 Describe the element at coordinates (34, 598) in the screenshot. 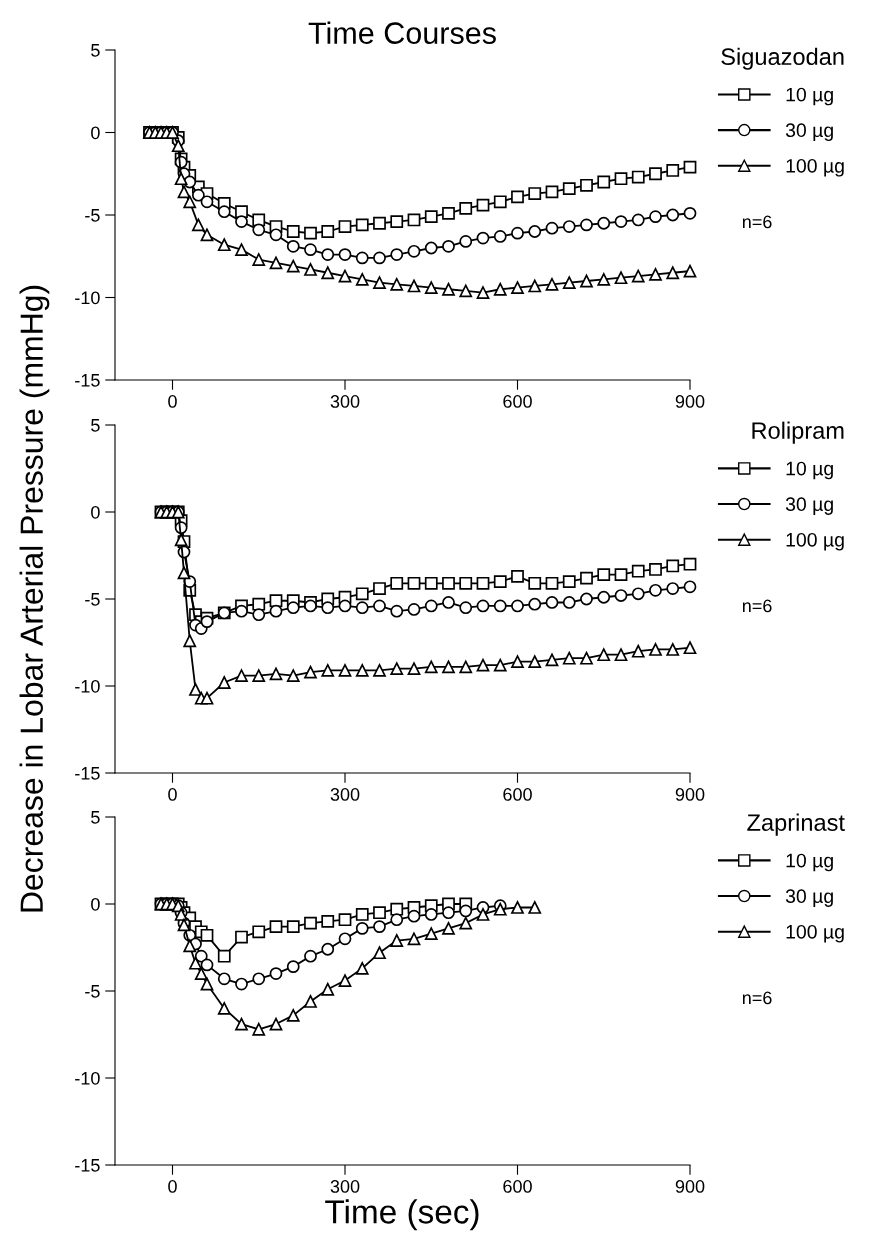

I see `y-axis-title: Decrease in Lobar Arterial Pressure (mmHg)` at that location.